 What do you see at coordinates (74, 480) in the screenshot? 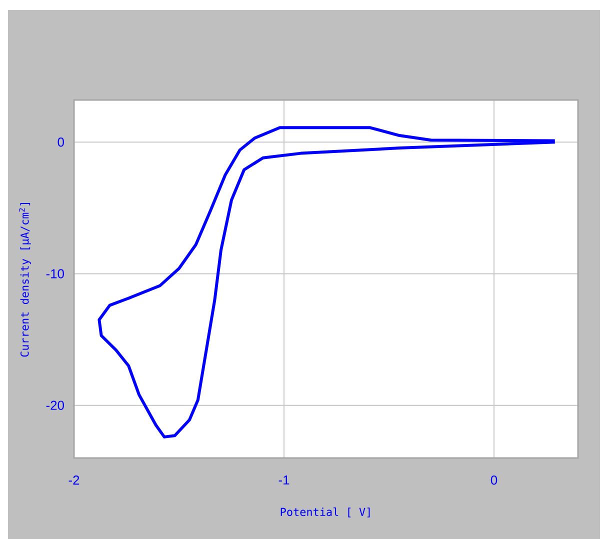
I see `x-tick-label: -2` at bounding box center [74, 480].